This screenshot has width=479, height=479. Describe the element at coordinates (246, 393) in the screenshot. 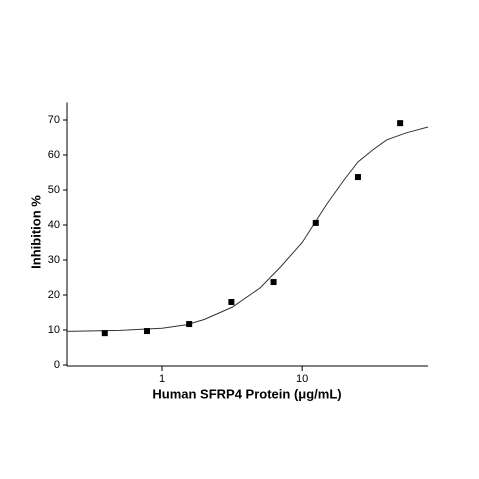

I see `x-axis-title: Human SFRP4 Protein (μg/mL)` at that location.